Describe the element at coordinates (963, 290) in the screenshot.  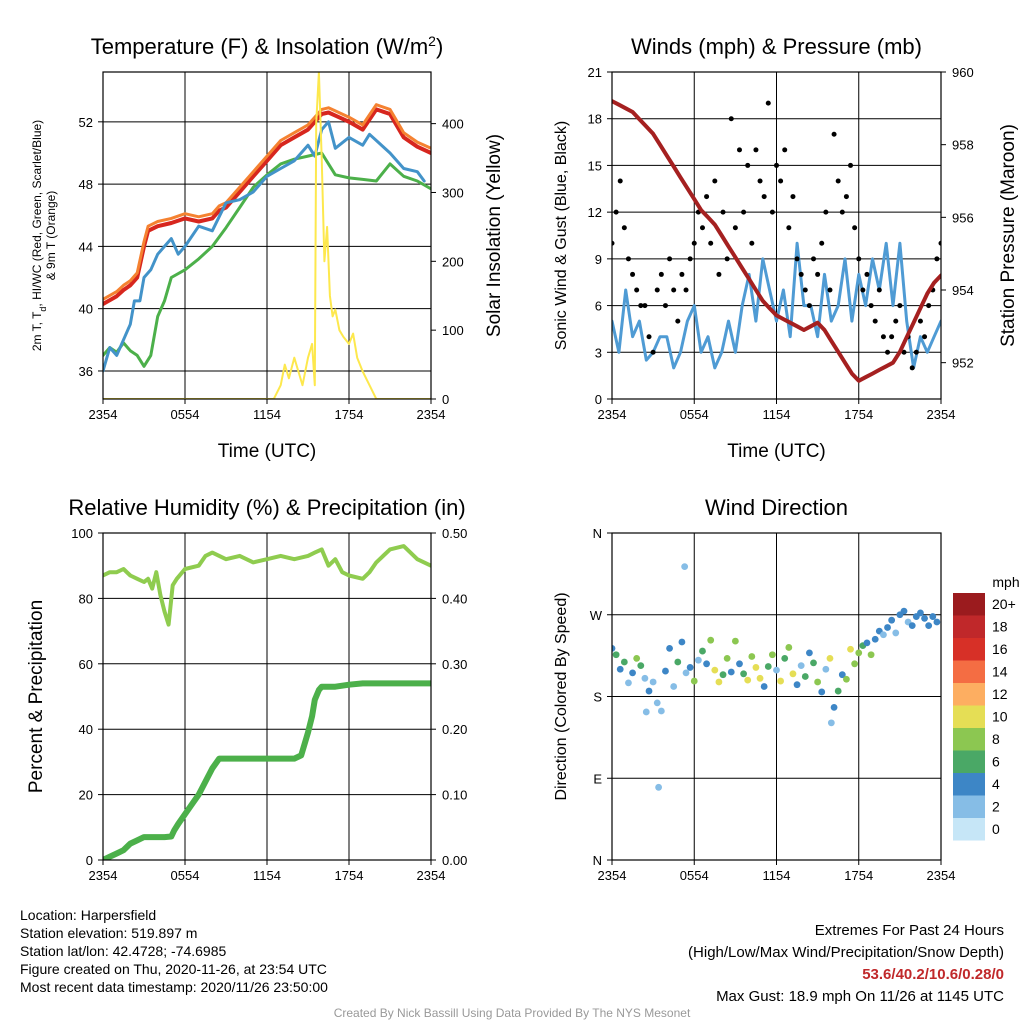
I see `y-right-tick-label: 954` at that location.